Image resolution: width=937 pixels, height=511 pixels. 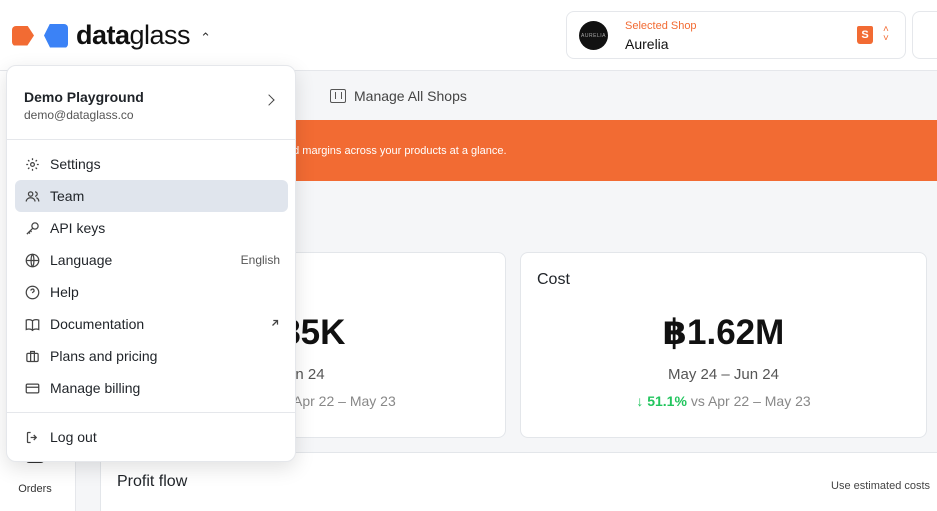 I want to click on menu-divider, so click(x=151, y=412).